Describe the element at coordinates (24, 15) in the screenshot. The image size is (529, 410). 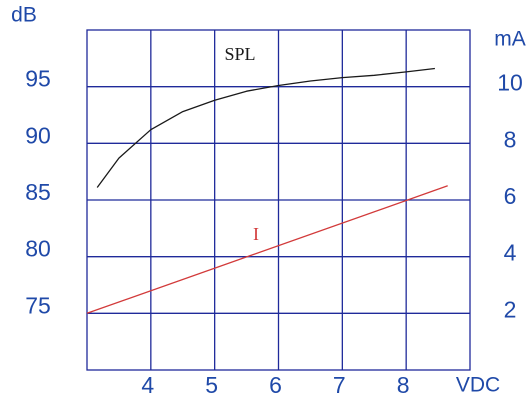
I see `y-axis-label: dB` at that location.